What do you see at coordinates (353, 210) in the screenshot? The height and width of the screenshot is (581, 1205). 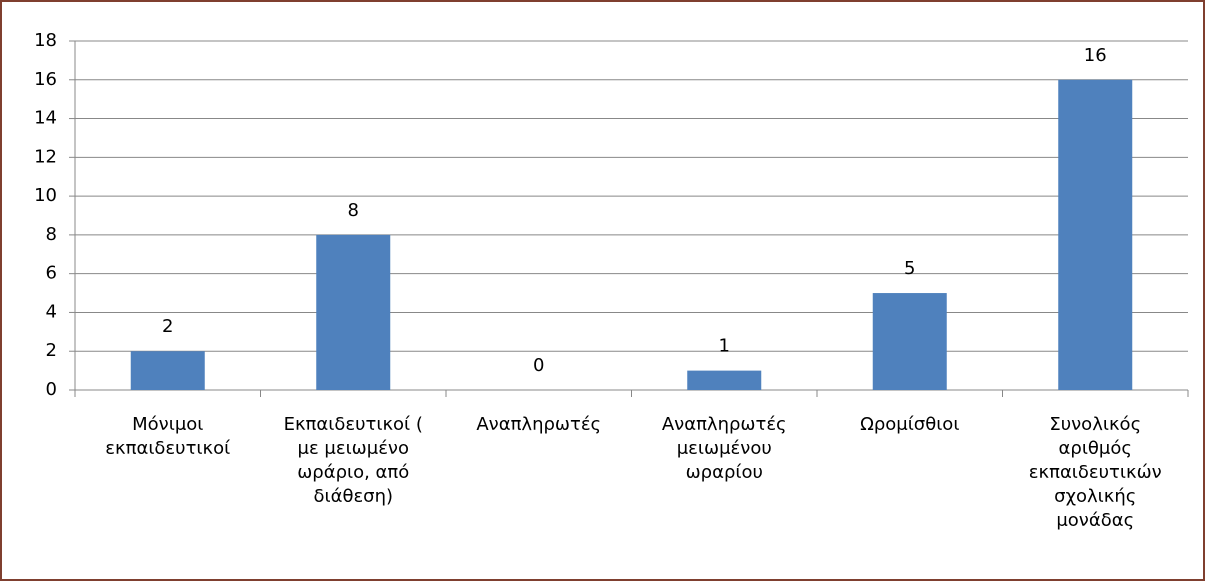 I see `data-label: 8` at bounding box center [353, 210].